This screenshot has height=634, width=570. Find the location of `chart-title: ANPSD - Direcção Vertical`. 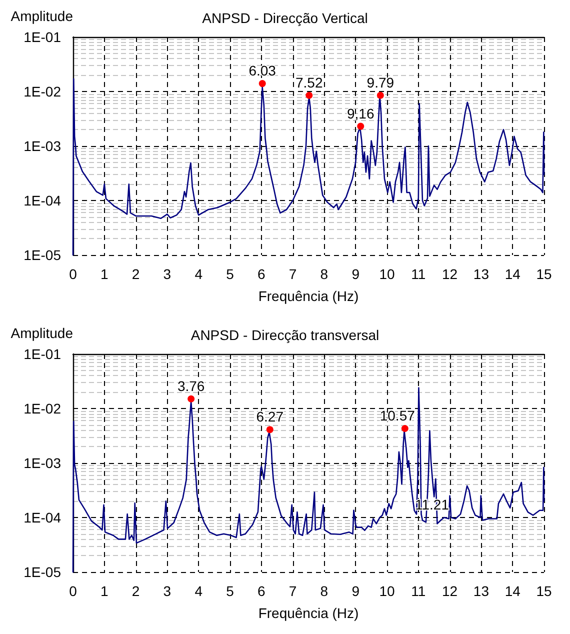

chart-title: ANPSD - Direcção Vertical is located at coordinates (285, 18).